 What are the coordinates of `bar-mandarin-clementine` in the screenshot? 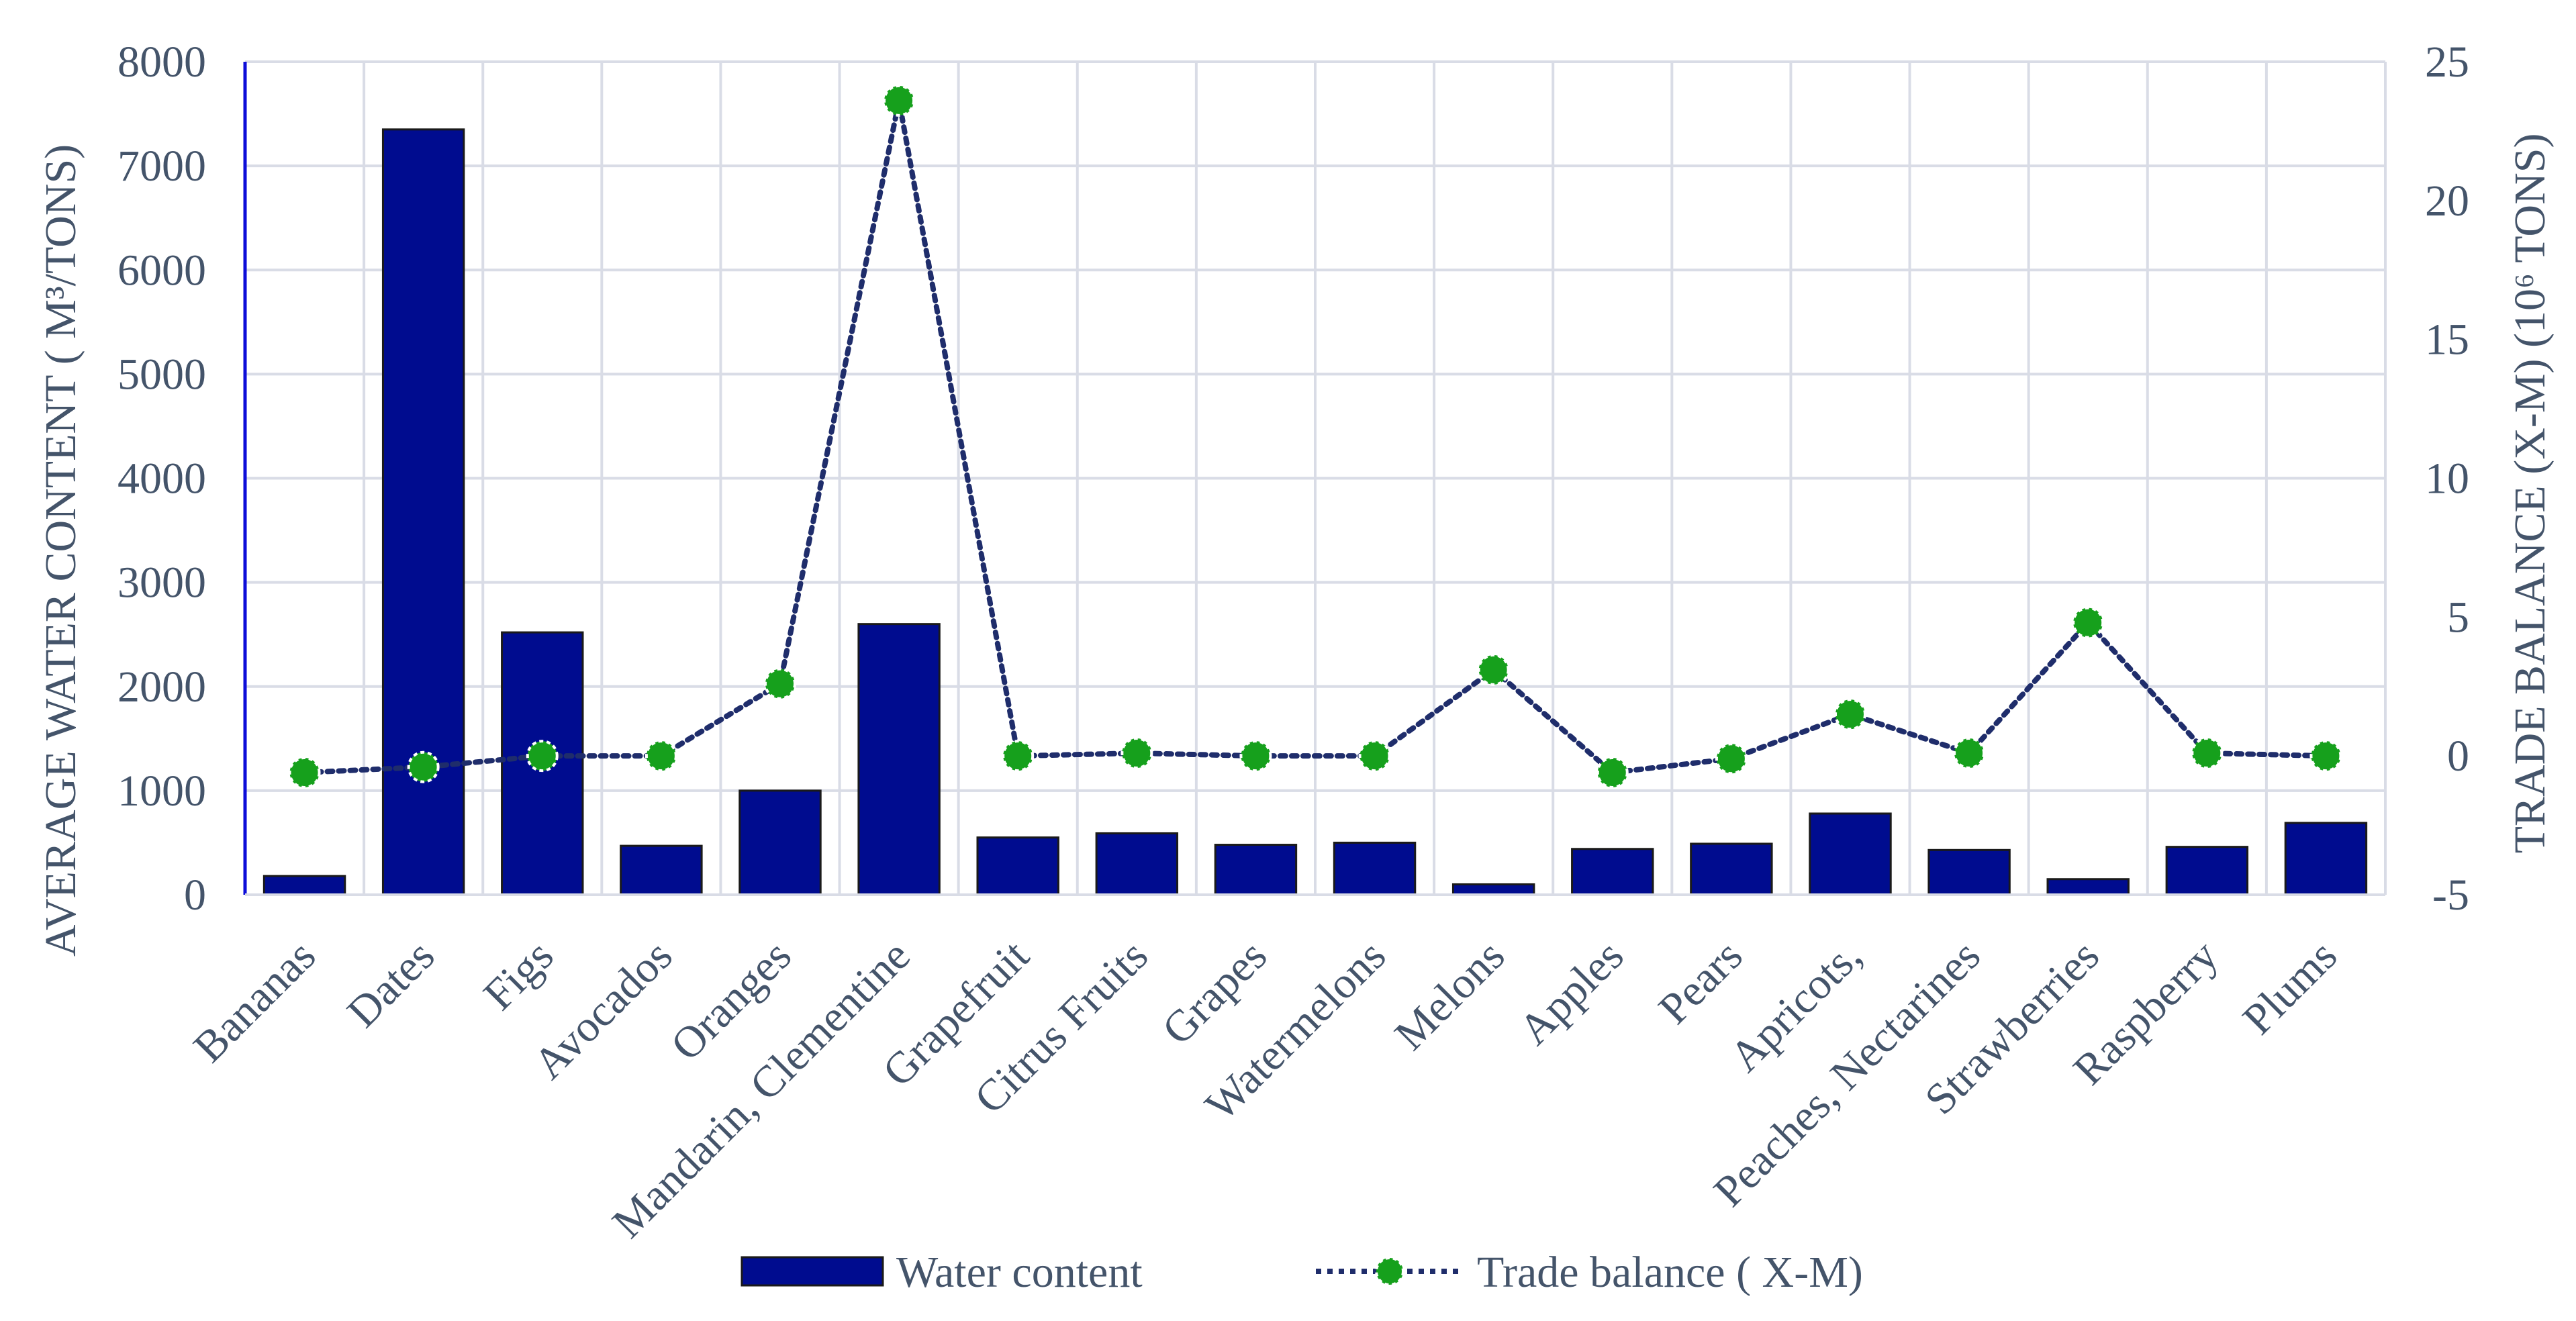 It's located at (899, 759).